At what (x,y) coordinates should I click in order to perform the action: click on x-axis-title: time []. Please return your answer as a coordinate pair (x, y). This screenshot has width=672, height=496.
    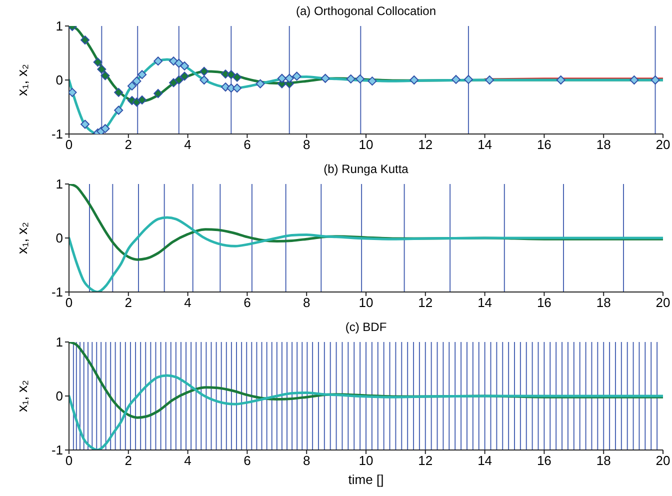
    Looking at the image, I should click on (366, 479).